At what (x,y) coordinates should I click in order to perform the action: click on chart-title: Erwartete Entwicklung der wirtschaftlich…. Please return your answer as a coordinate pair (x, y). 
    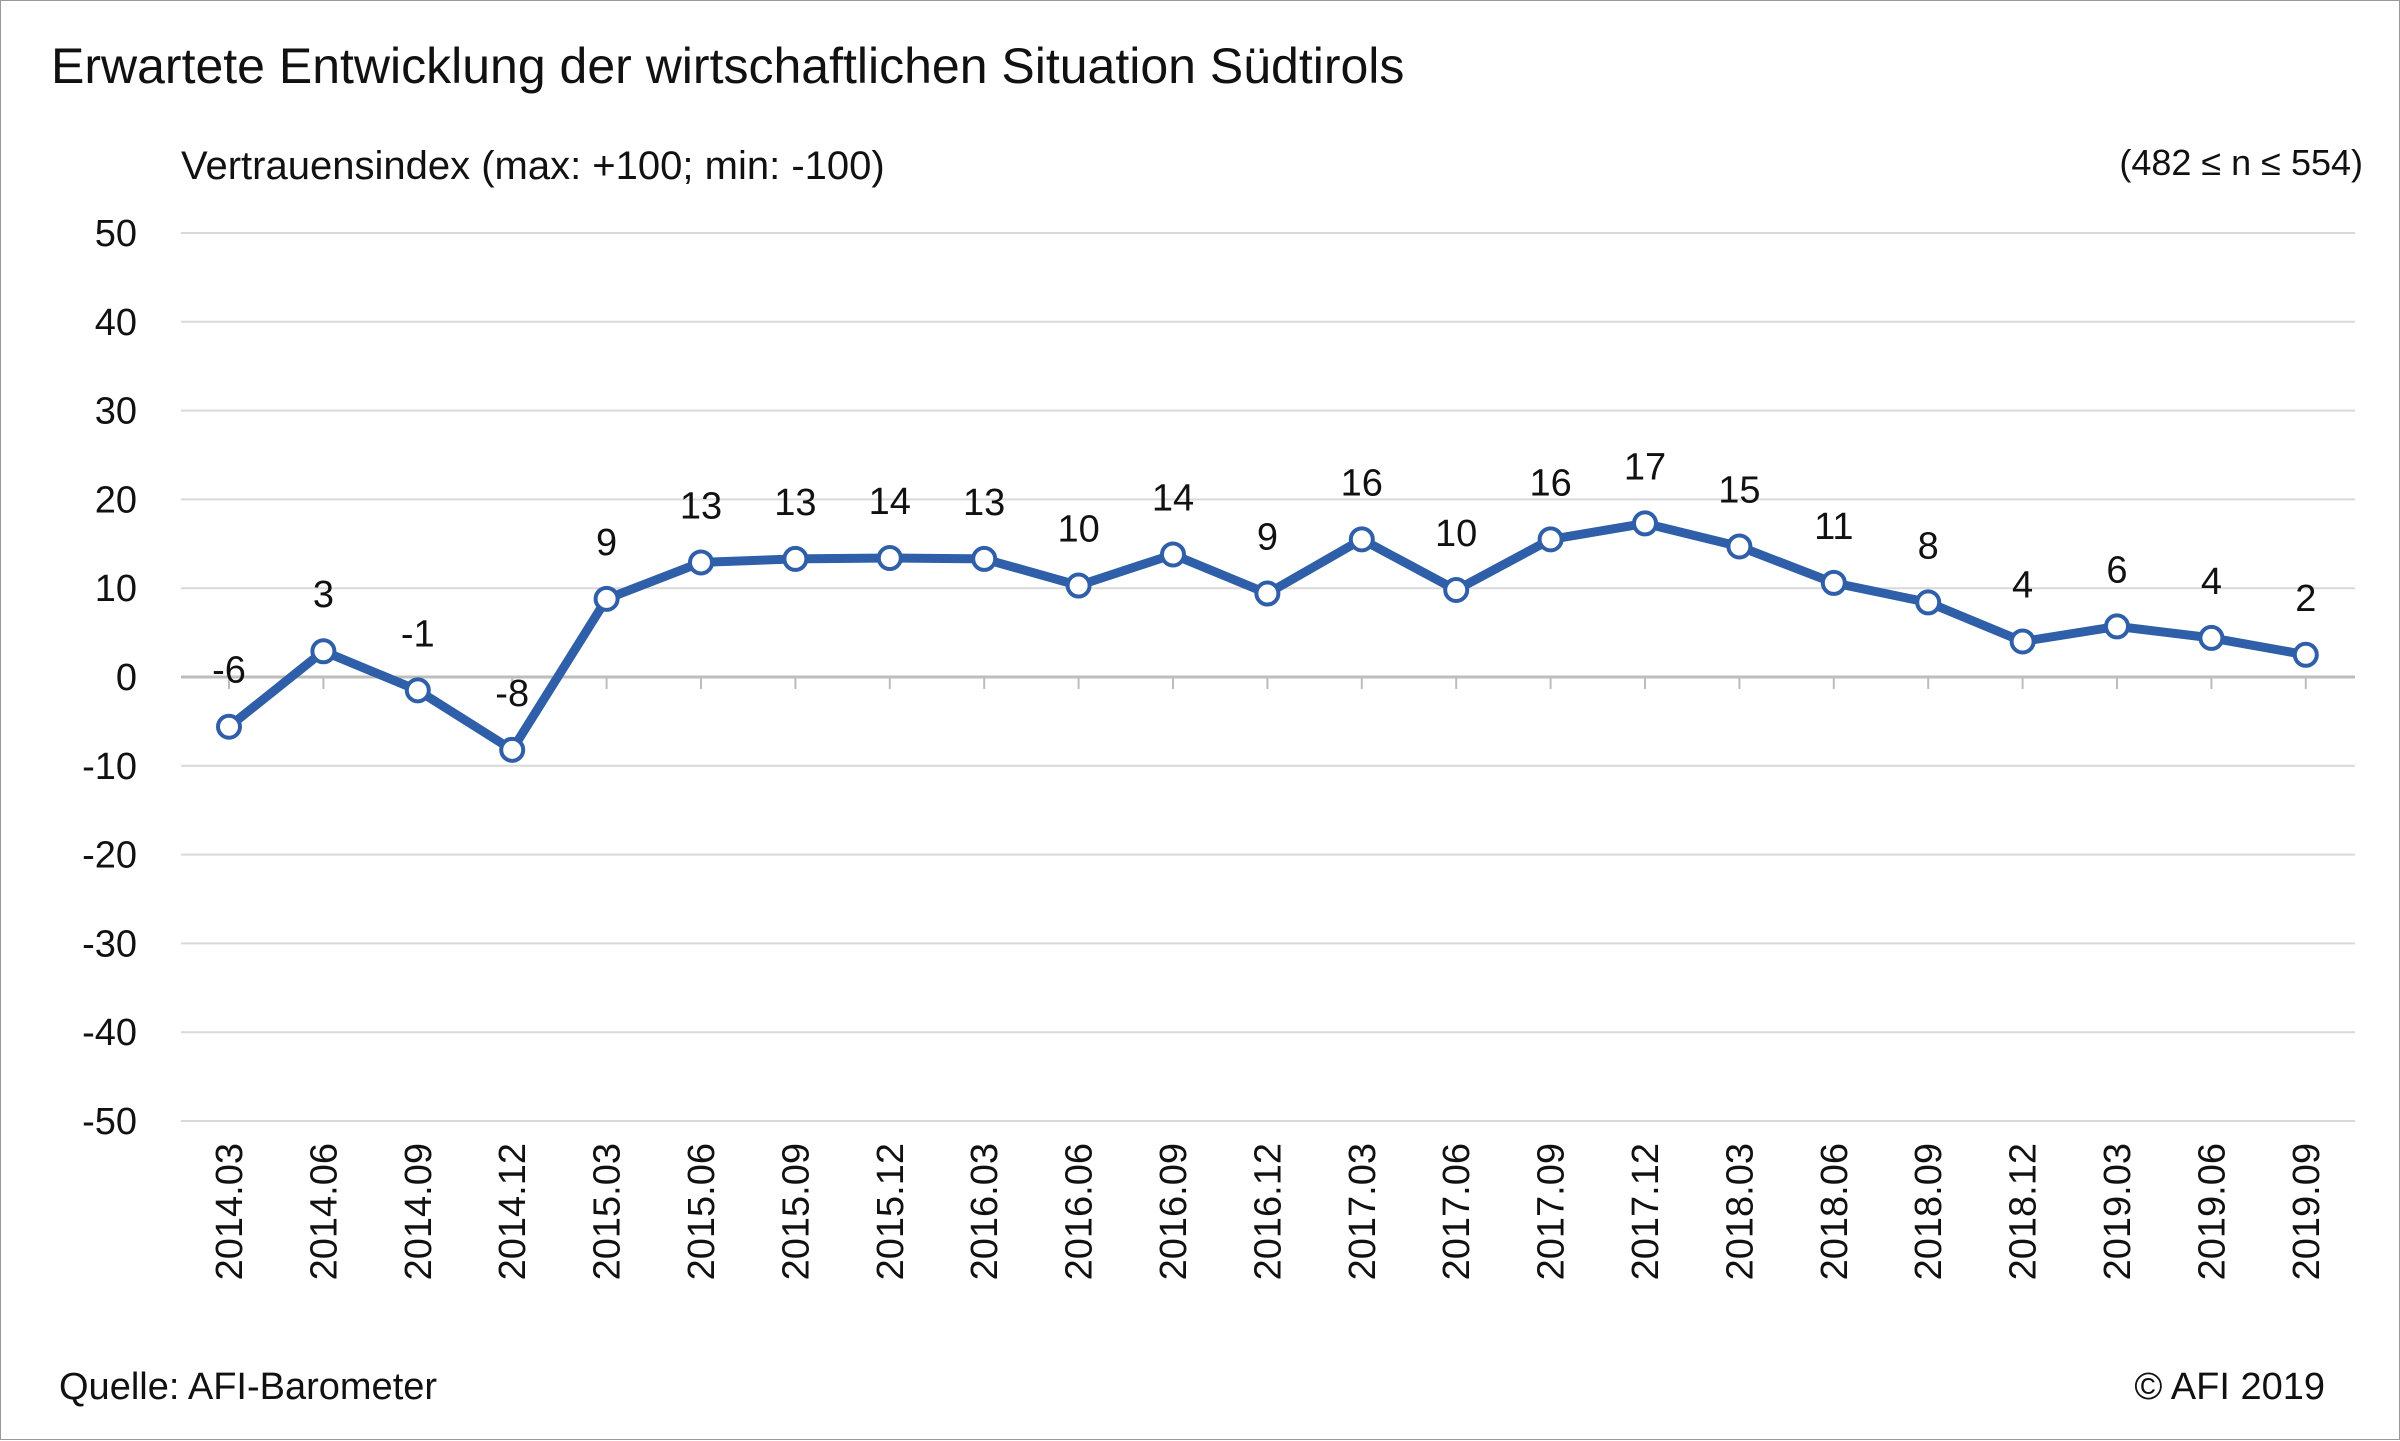
    Looking at the image, I should click on (727, 66).